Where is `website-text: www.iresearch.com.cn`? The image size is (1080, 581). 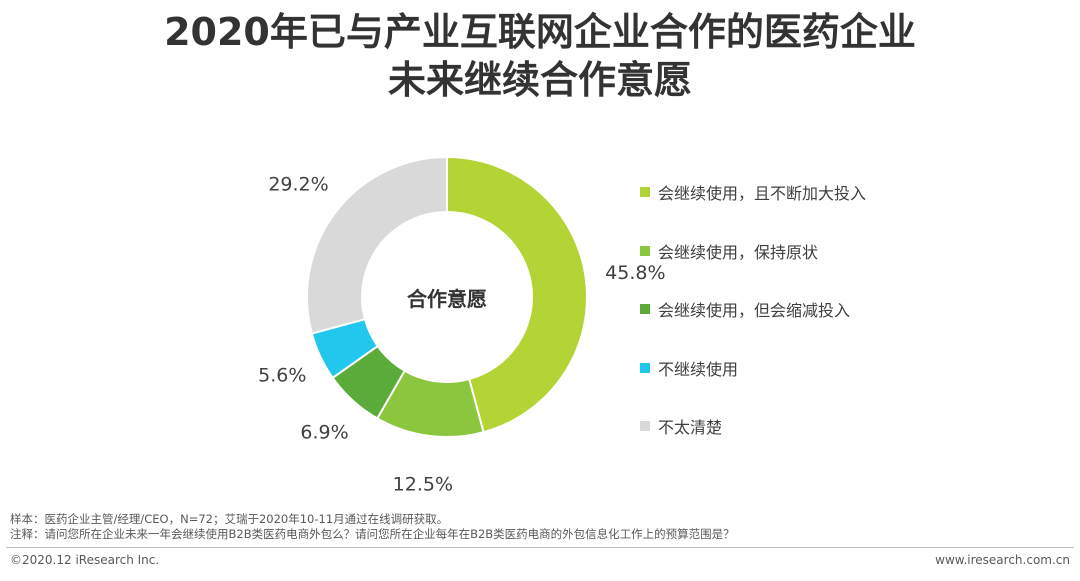
website-text: www.iresearch.com.cn is located at coordinates (1002, 560).